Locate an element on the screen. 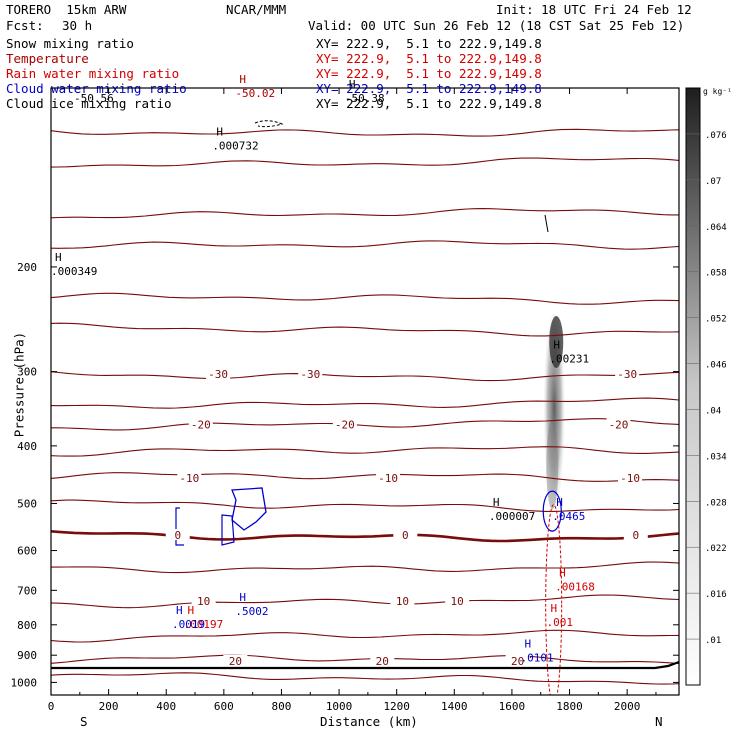  extremum-value: .001 is located at coordinates (559, 622).